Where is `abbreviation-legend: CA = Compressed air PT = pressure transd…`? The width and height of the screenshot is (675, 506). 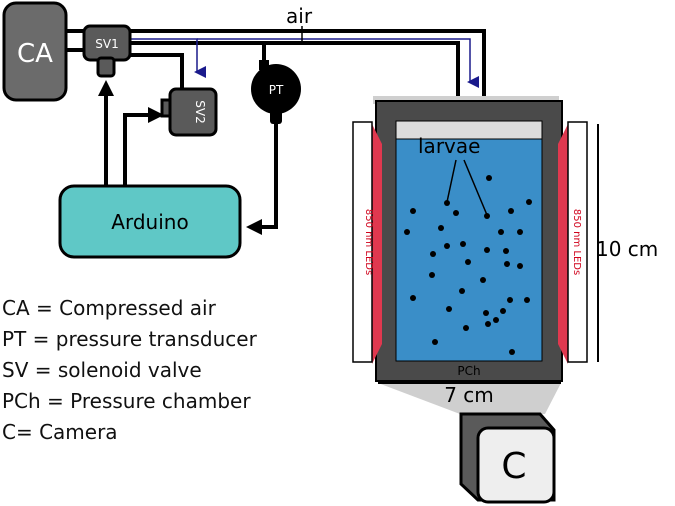
abbreviation-legend: CA = Compressed air PT = pressure transd… is located at coordinates (129, 370).